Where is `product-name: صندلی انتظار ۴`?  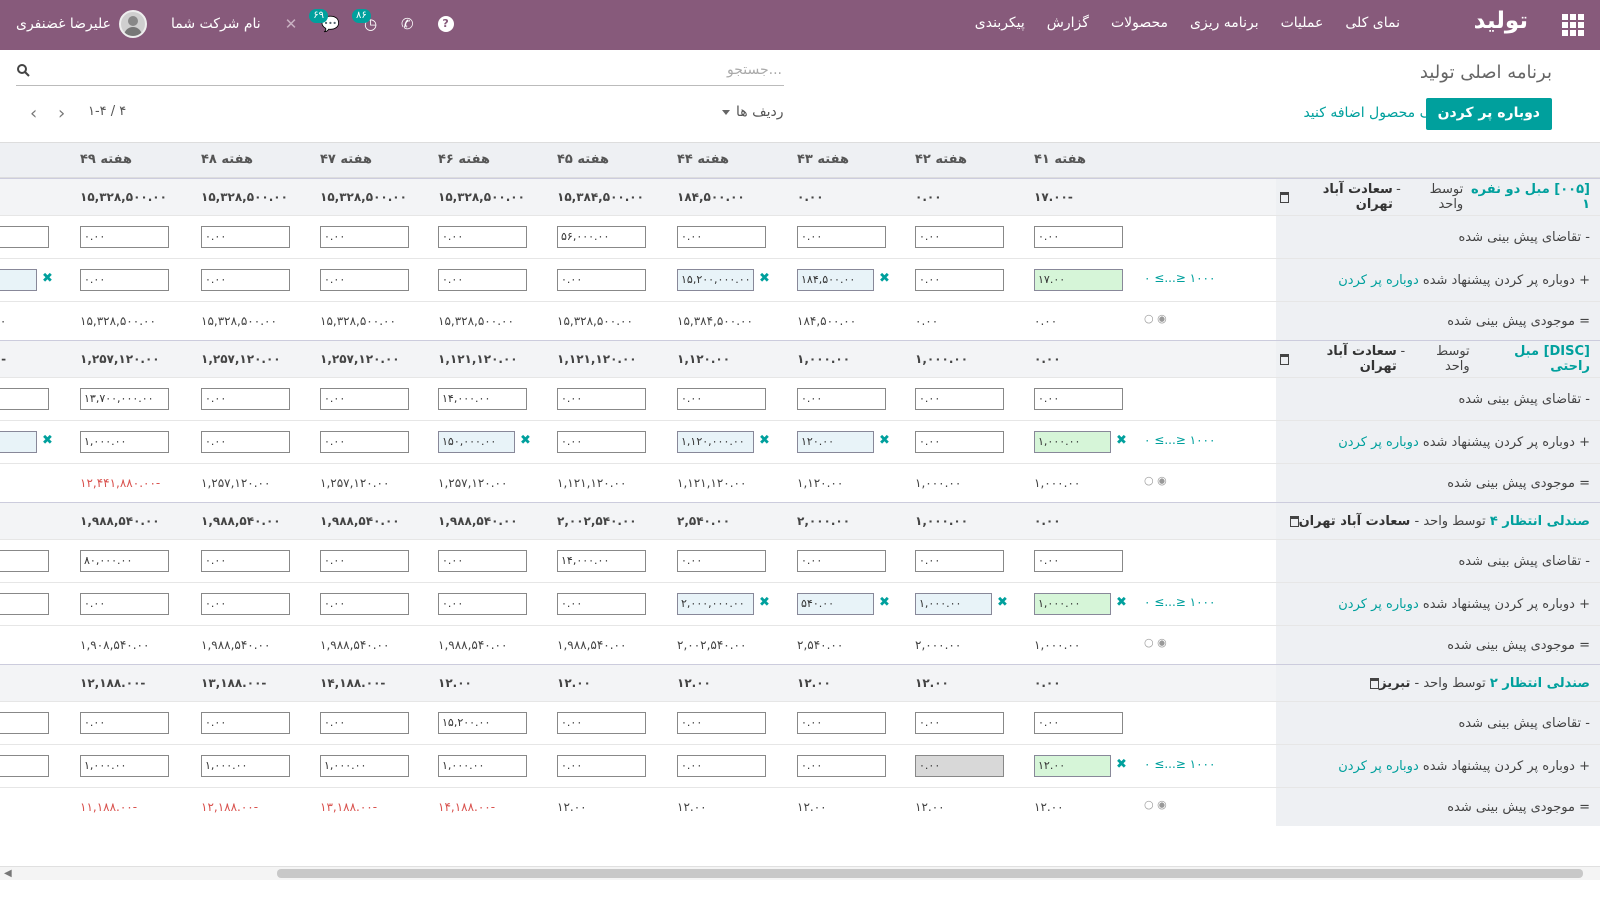
product-name: صندلی انتظار ۴ is located at coordinates (1539, 521).